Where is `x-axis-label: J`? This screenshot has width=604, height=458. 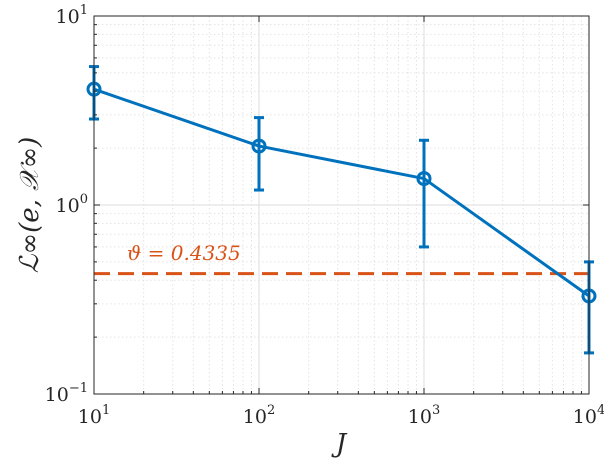 x-axis-label: J is located at coordinates (339, 443).